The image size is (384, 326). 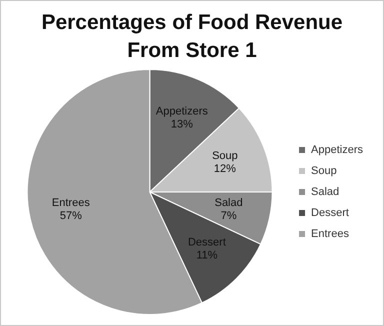 What do you see at coordinates (337, 150) in the screenshot?
I see `legend-label: Appetizers` at bounding box center [337, 150].